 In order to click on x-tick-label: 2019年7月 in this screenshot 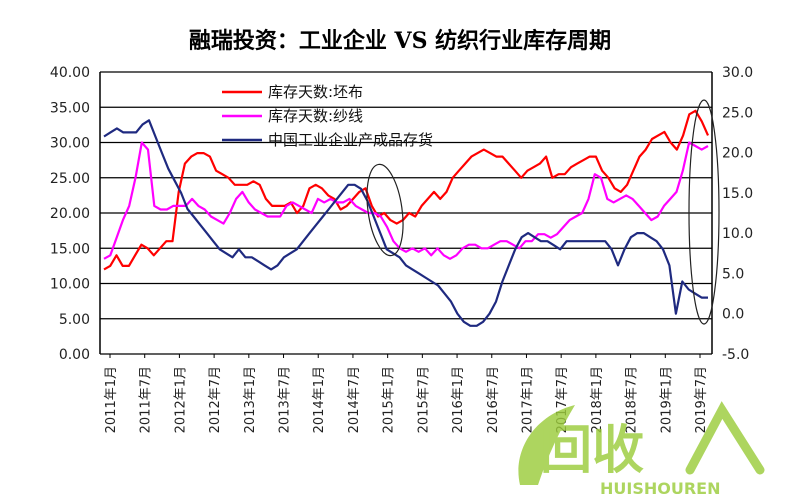, I will do `click(701, 399)`.